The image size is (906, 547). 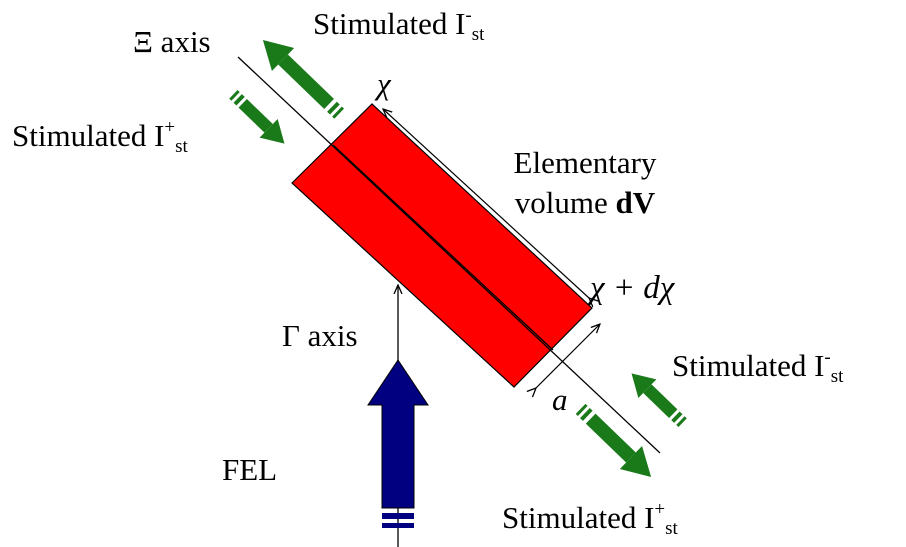 I want to click on stimulated-minus-right-label: Stimulated I-st, so click(x=758, y=367).